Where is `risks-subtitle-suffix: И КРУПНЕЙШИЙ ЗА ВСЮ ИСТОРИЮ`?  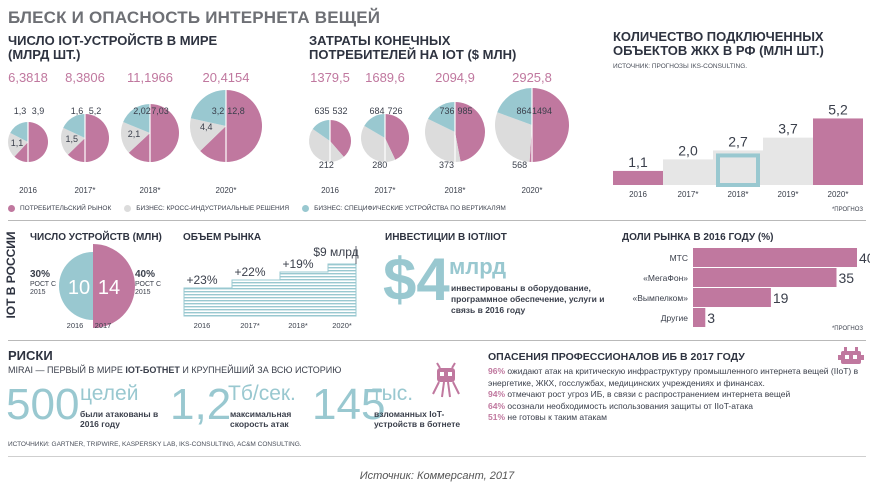 risks-subtitle-suffix: И КРУПНЕЙШИЙ ЗА ВСЮ ИСТОРИЮ is located at coordinates (262, 370).